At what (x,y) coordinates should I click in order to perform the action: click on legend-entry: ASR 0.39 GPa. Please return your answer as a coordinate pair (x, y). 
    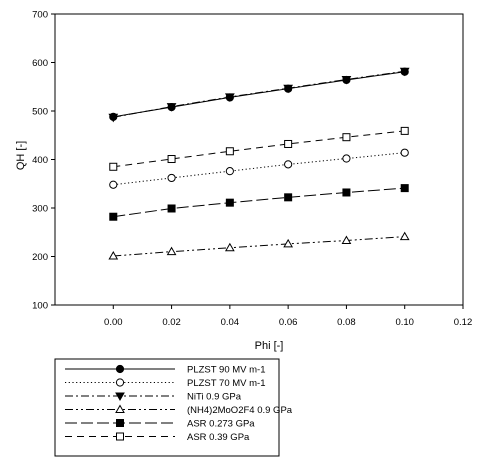
    Looking at the image, I should click on (157, 437).